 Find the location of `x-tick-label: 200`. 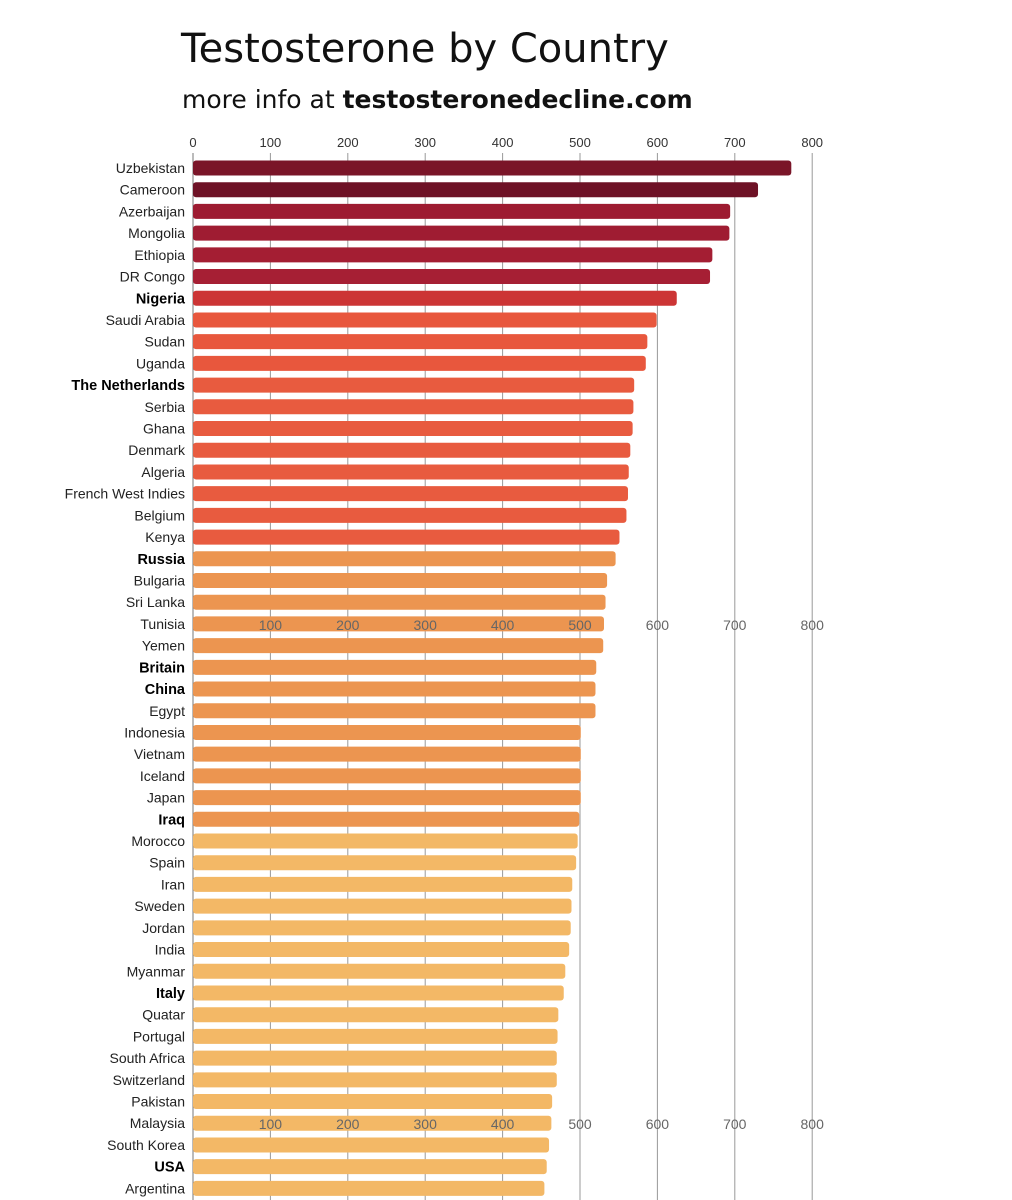

x-tick-label: 200 is located at coordinates (348, 142).